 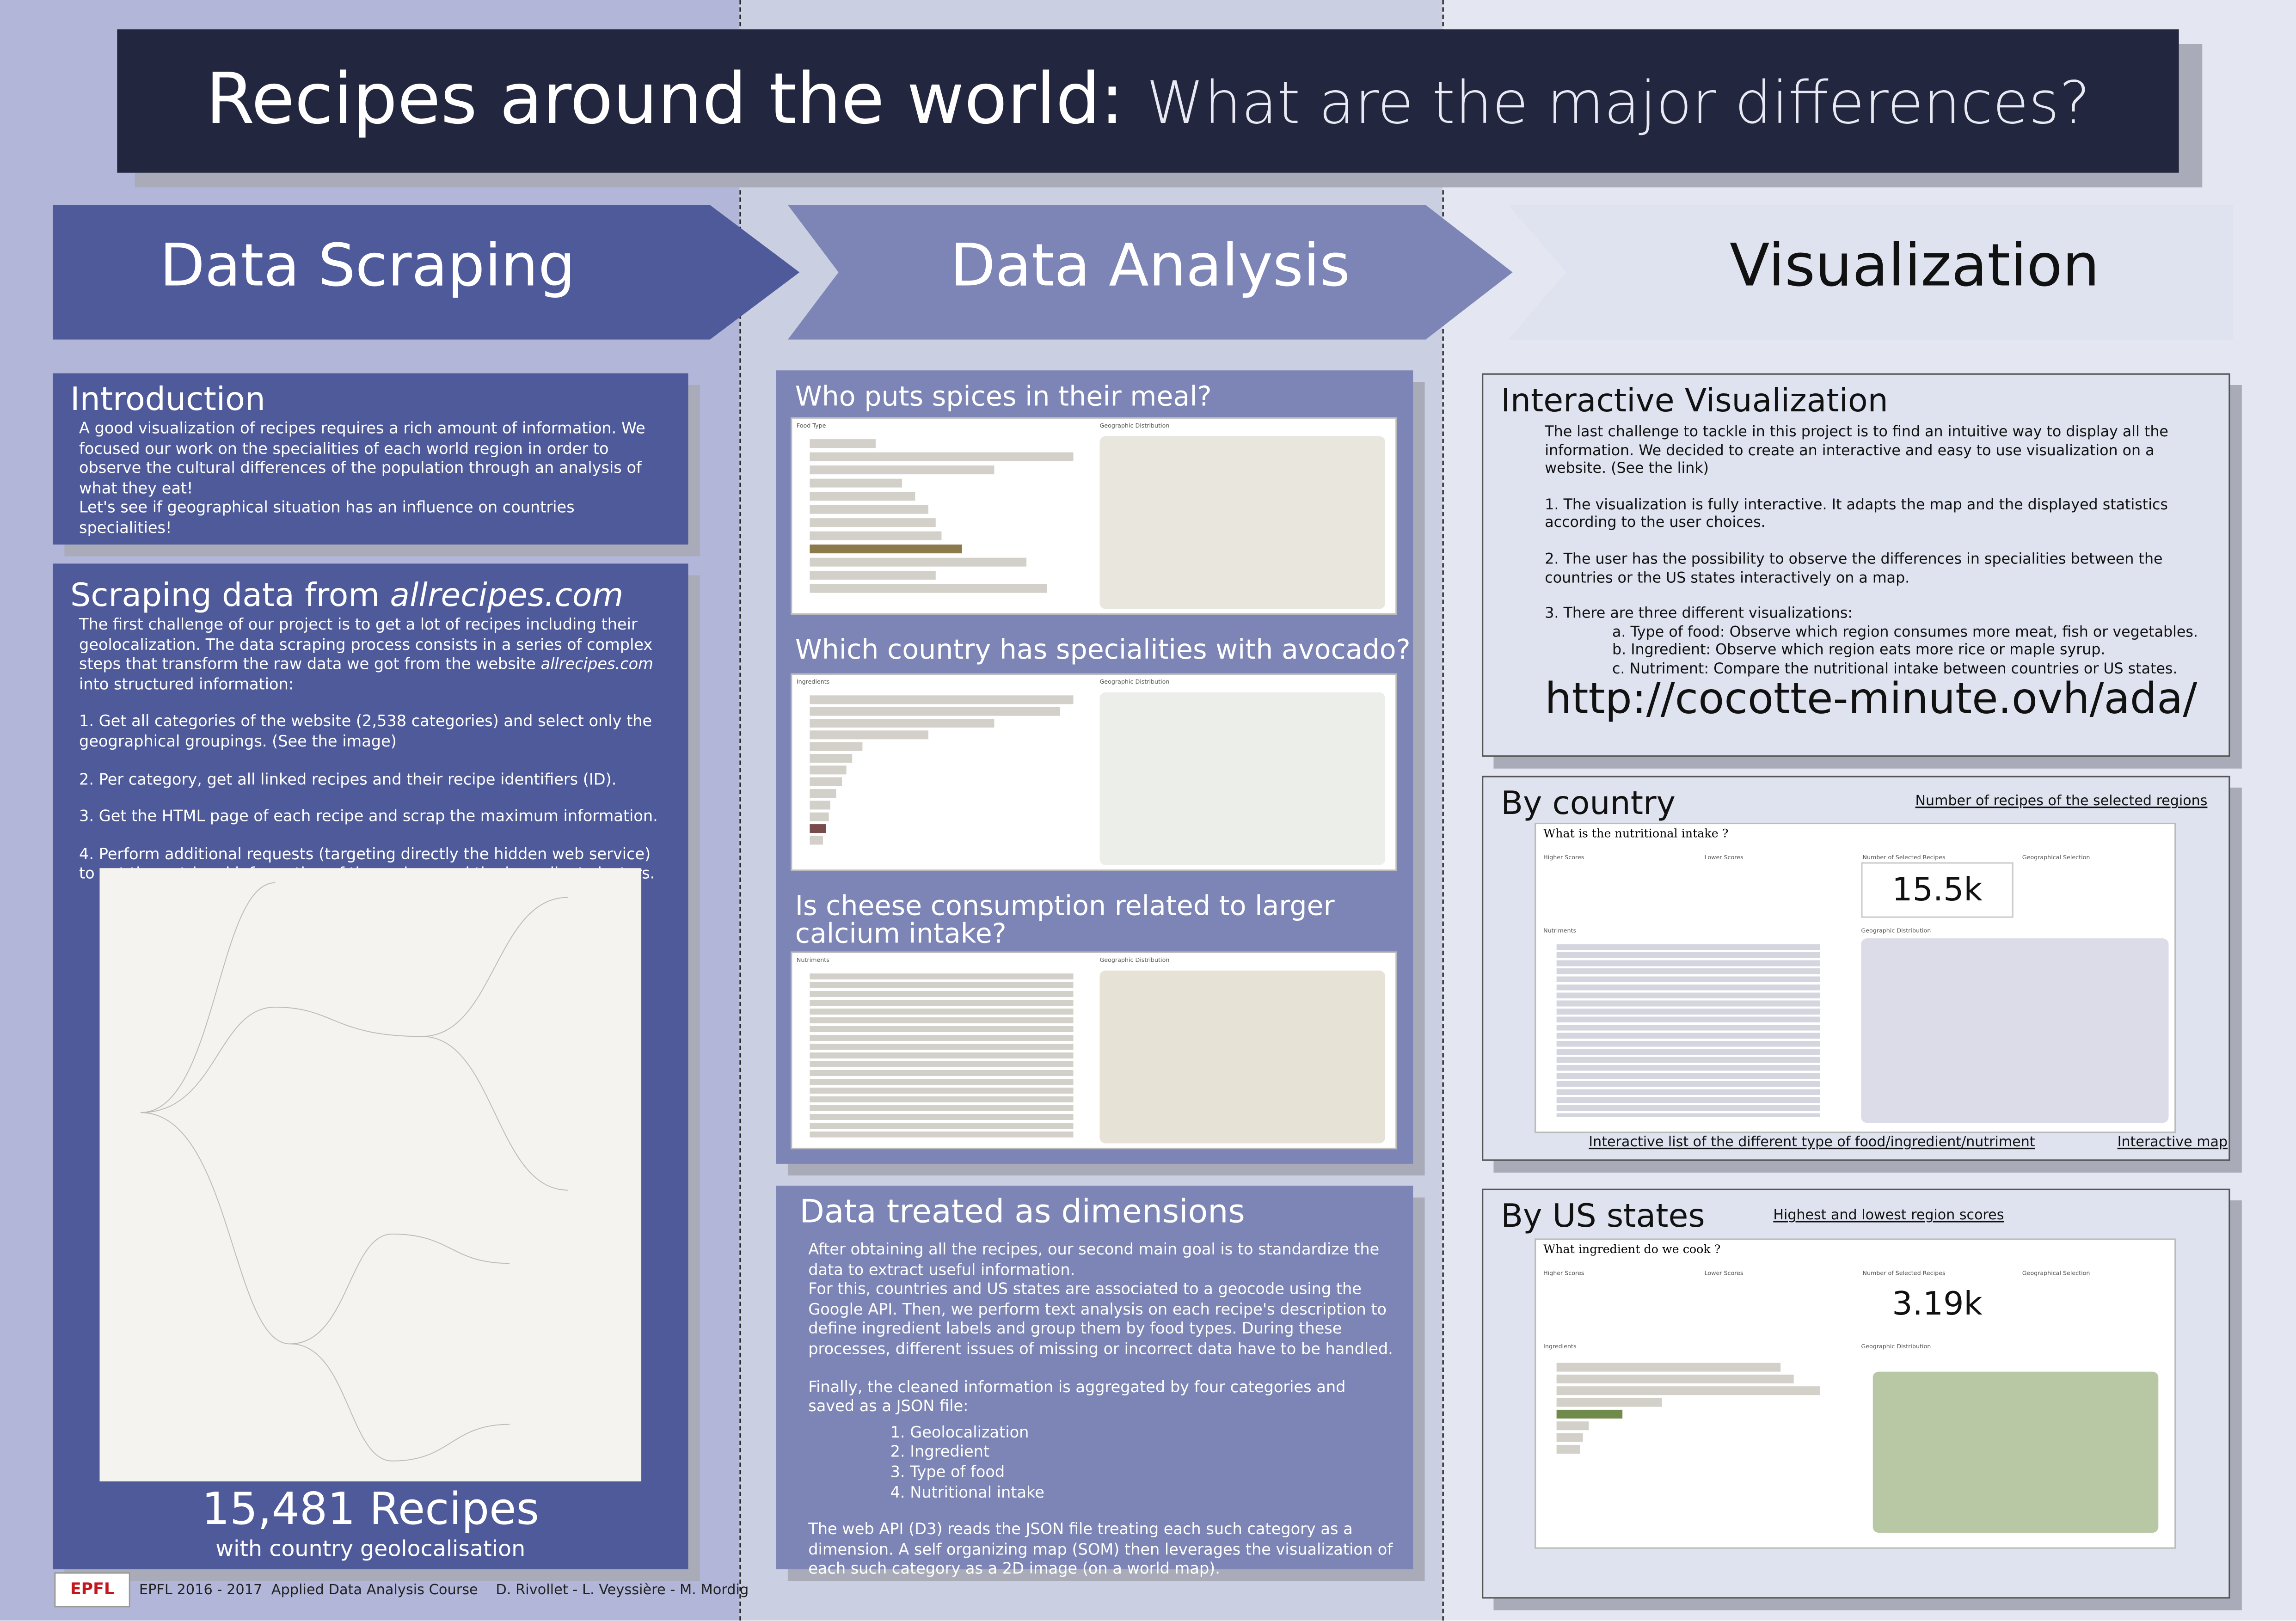 What do you see at coordinates (811, 425) in the screenshot?
I see `panel-label: Food Type` at bounding box center [811, 425].